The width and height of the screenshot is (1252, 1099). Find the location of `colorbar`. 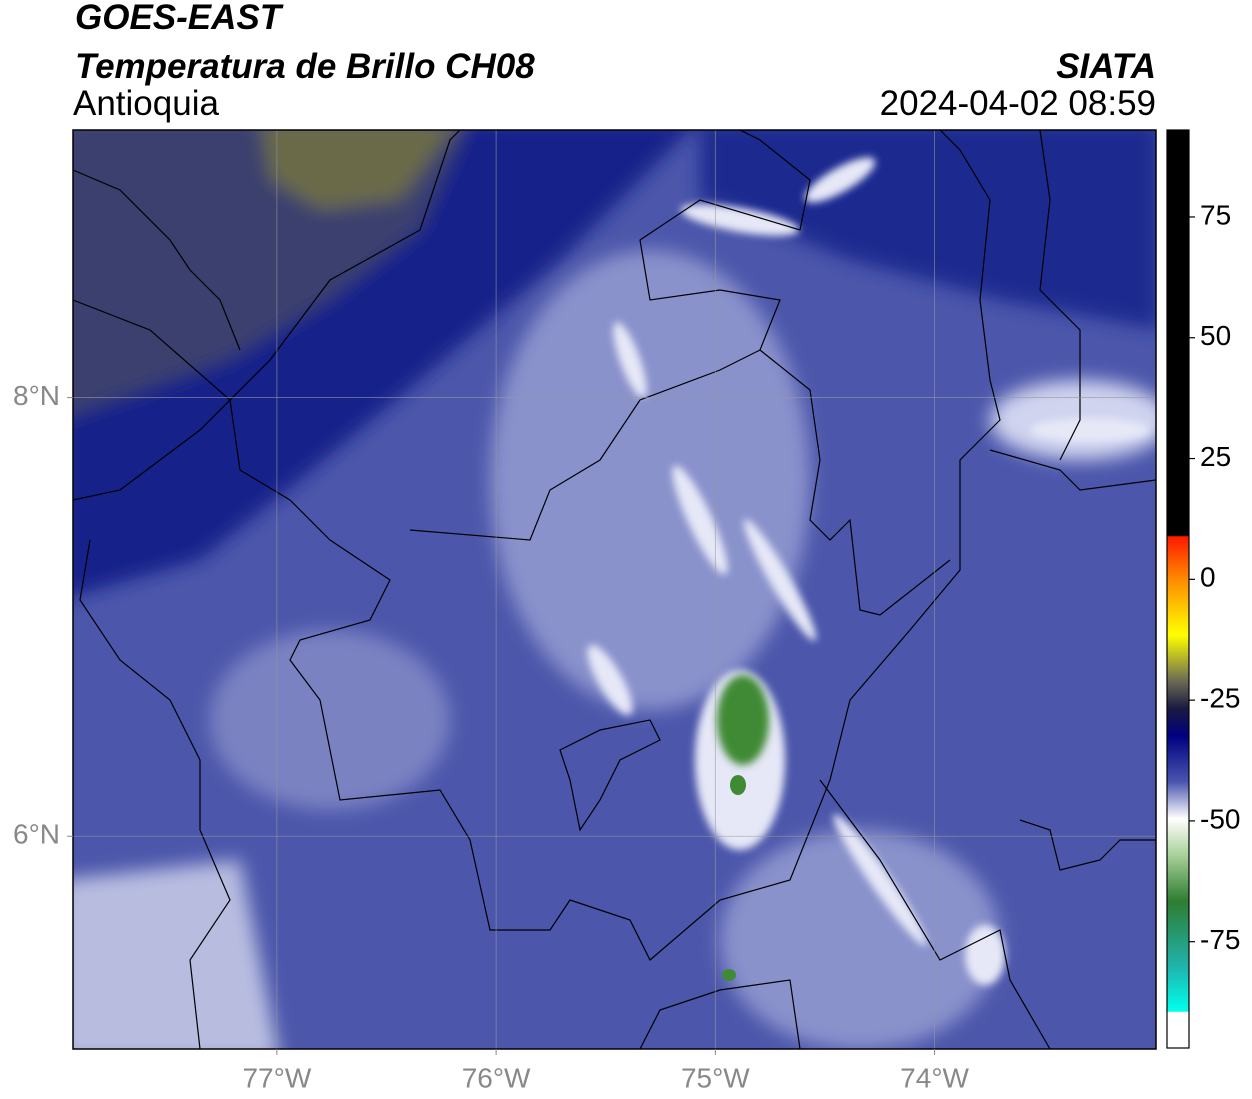

colorbar is located at coordinates (1178, 589).